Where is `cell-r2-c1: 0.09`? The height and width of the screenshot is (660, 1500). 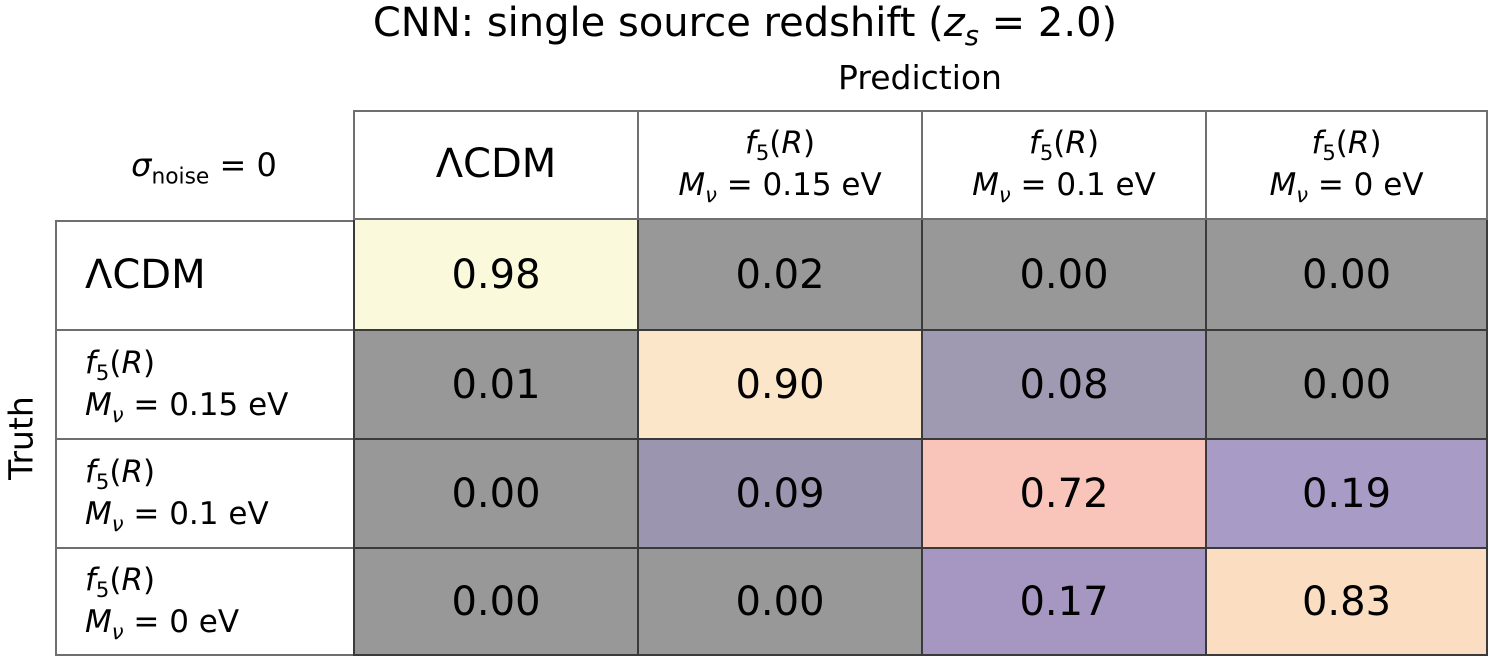
cell-r2-c1: 0.09 is located at coordinates (779, 492).